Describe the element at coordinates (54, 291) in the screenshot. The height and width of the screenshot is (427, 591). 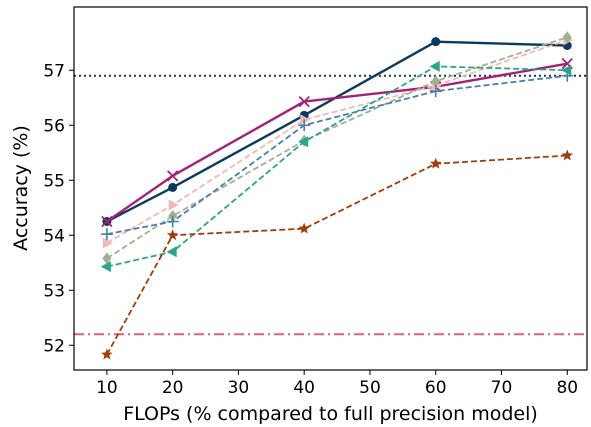
I see `y-tick-label: 53` at that location.